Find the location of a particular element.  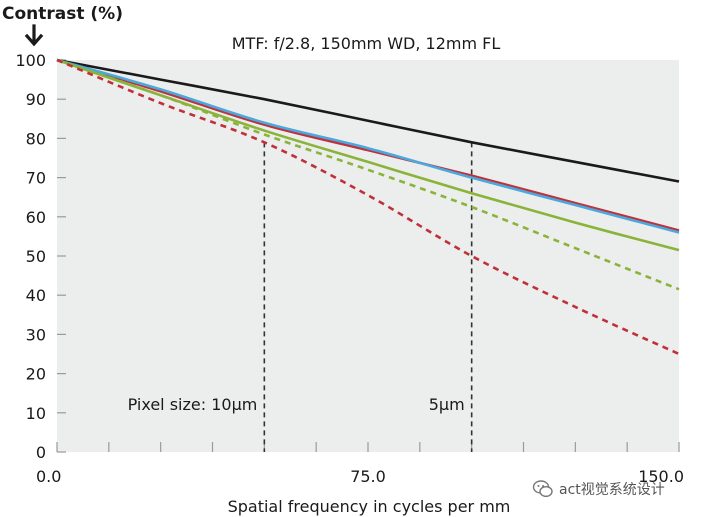

y-tick-label: 20 is located at coordinates (36, 374).